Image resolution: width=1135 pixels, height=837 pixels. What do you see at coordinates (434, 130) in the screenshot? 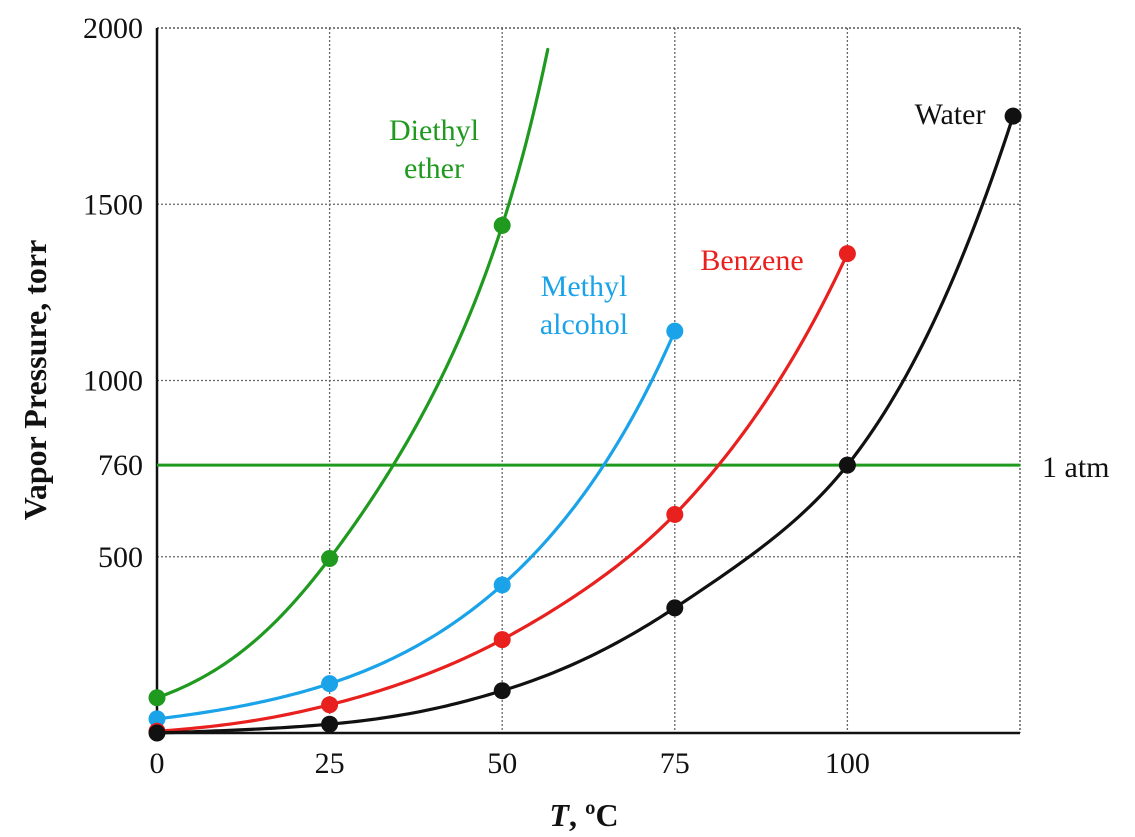
I see `series-label-0-line-0: Diethyl` at bounding box center [434, 130].